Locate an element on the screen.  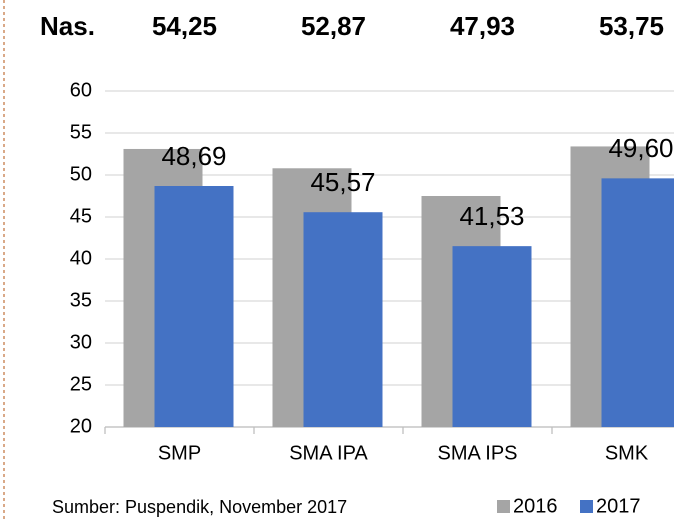
source: Sumber: Puspendik, November 2017 is located at coordinates (199, 507).